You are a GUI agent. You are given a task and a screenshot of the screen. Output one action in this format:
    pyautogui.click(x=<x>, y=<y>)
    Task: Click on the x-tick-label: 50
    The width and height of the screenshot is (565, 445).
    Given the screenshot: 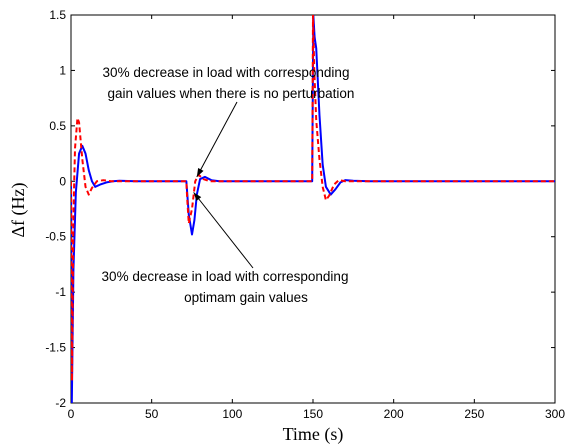 What is the action you would take?
    pyautogui.click(x=152, y=414)
    